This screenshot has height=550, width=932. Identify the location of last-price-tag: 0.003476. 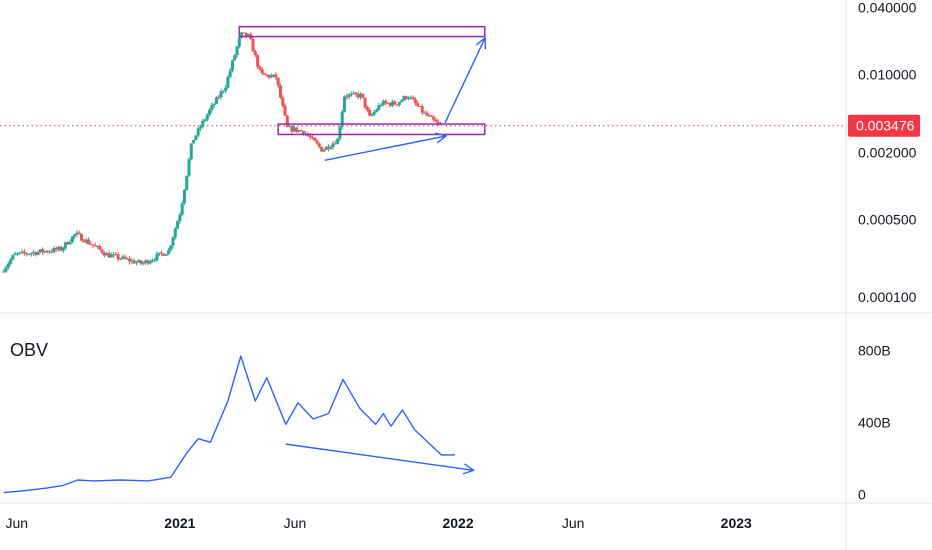
(884, 125).